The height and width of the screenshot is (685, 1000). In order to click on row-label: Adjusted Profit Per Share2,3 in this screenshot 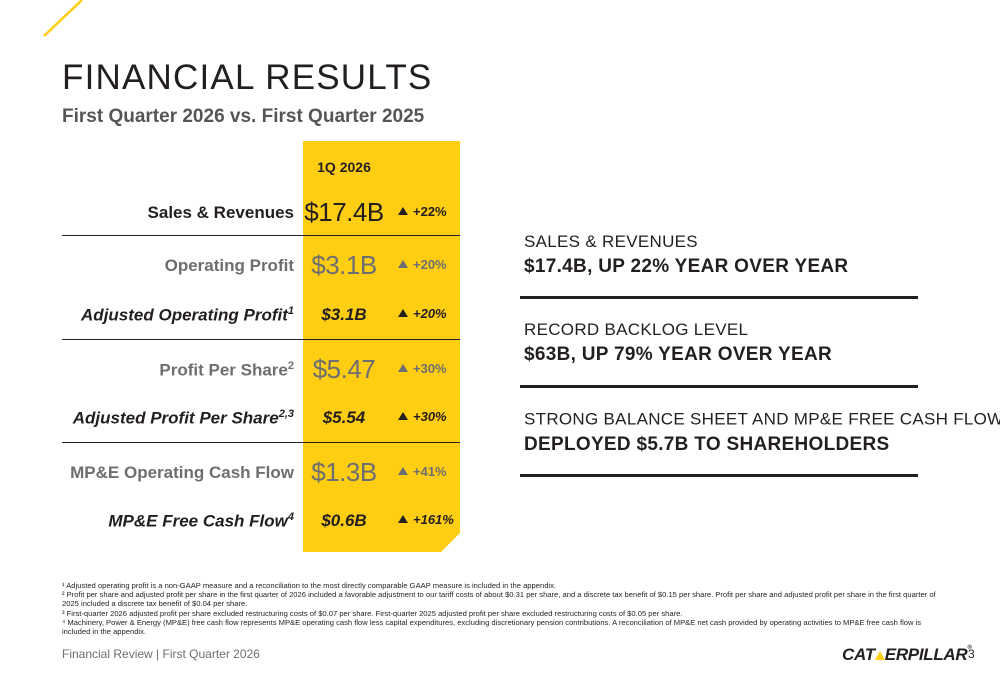, I will do `click(183, 418)`.